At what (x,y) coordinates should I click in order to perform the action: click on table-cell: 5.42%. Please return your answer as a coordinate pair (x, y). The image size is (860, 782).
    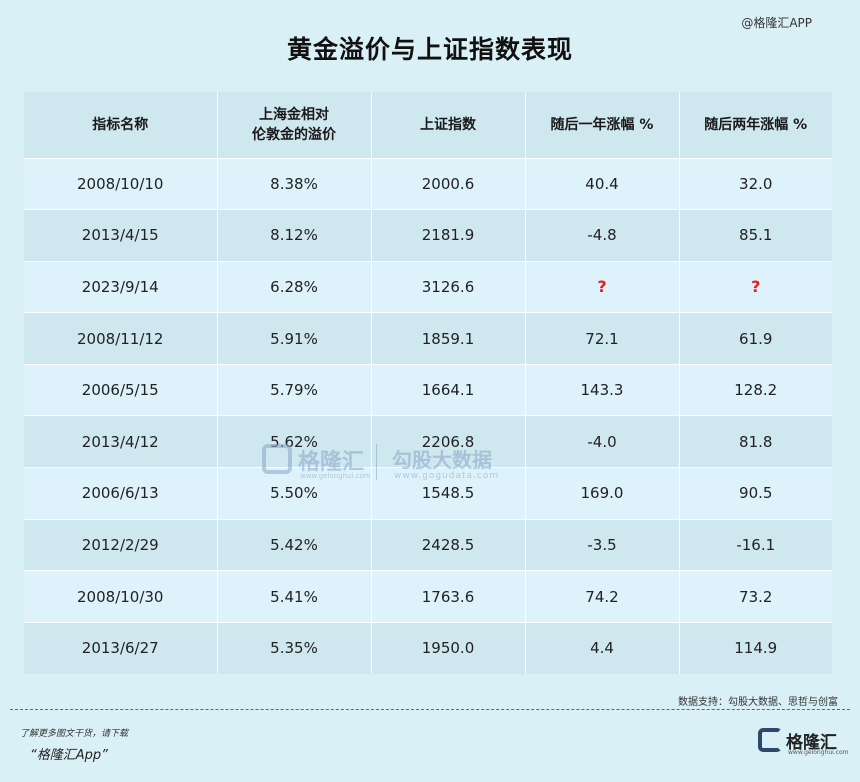
    Looking at the image, I should click on (294, 544).